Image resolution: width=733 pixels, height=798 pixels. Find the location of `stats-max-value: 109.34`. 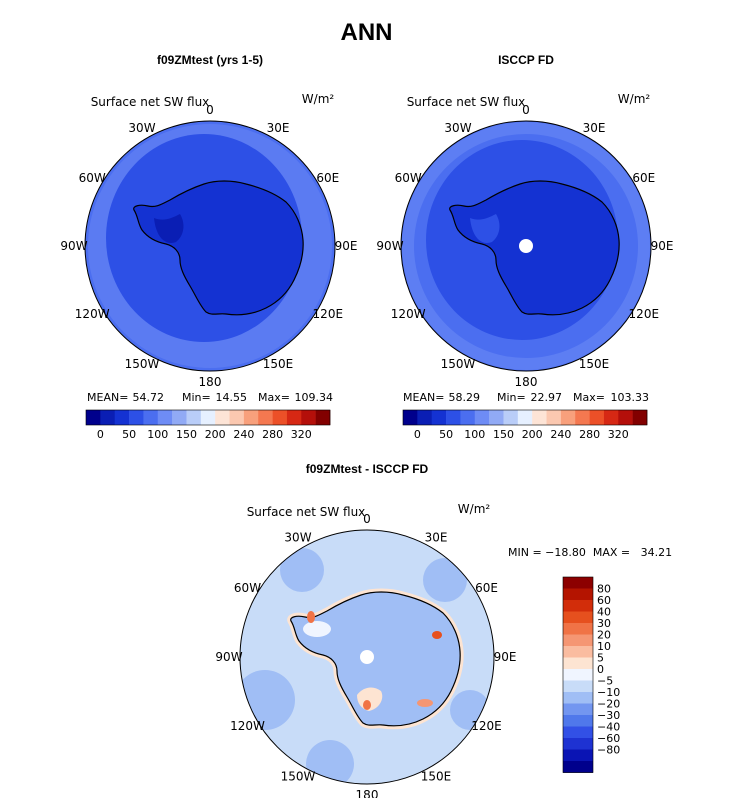

stats-max-value: 109.34 is located at coordinates (314, 397).